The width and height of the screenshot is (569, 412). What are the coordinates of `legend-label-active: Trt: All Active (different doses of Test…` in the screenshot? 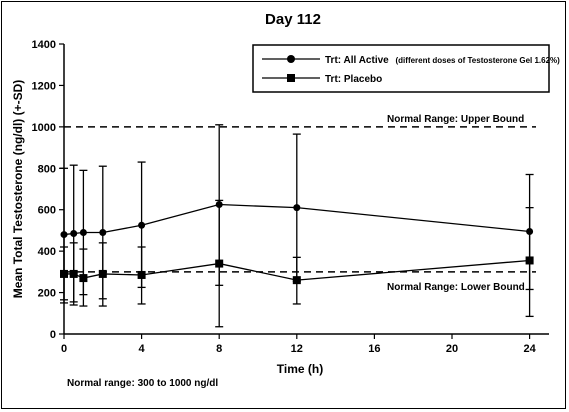 It's located at (442, 60).